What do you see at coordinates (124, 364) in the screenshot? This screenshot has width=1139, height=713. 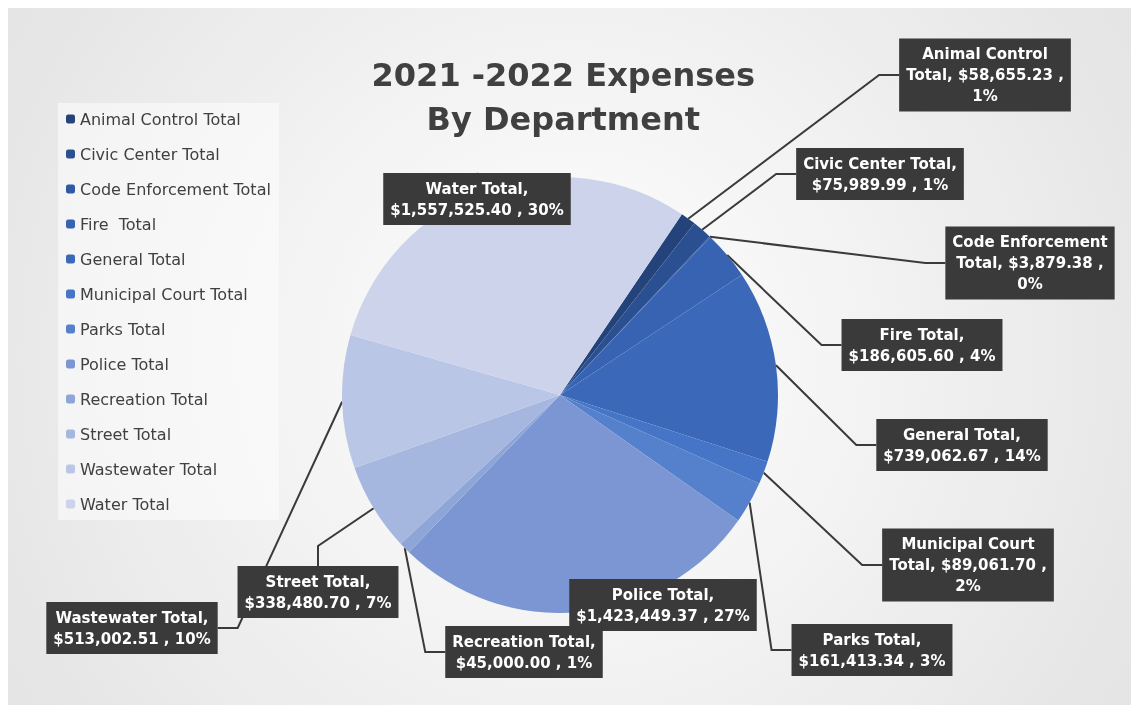 I see `legend-label: Police Total` at bounding box center [124, 364].